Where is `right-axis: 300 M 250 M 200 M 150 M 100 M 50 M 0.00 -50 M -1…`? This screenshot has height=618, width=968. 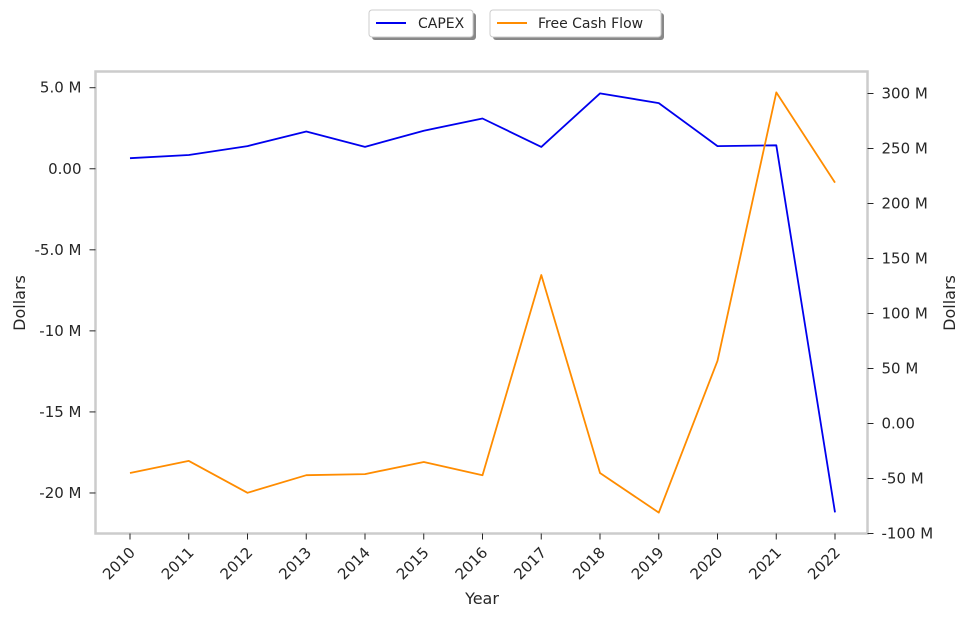
right-axis: 300 M 250 M 200 M 150 M 100 M 50 M 0.00 -50 M -1… is located at coordinates (900, 314).